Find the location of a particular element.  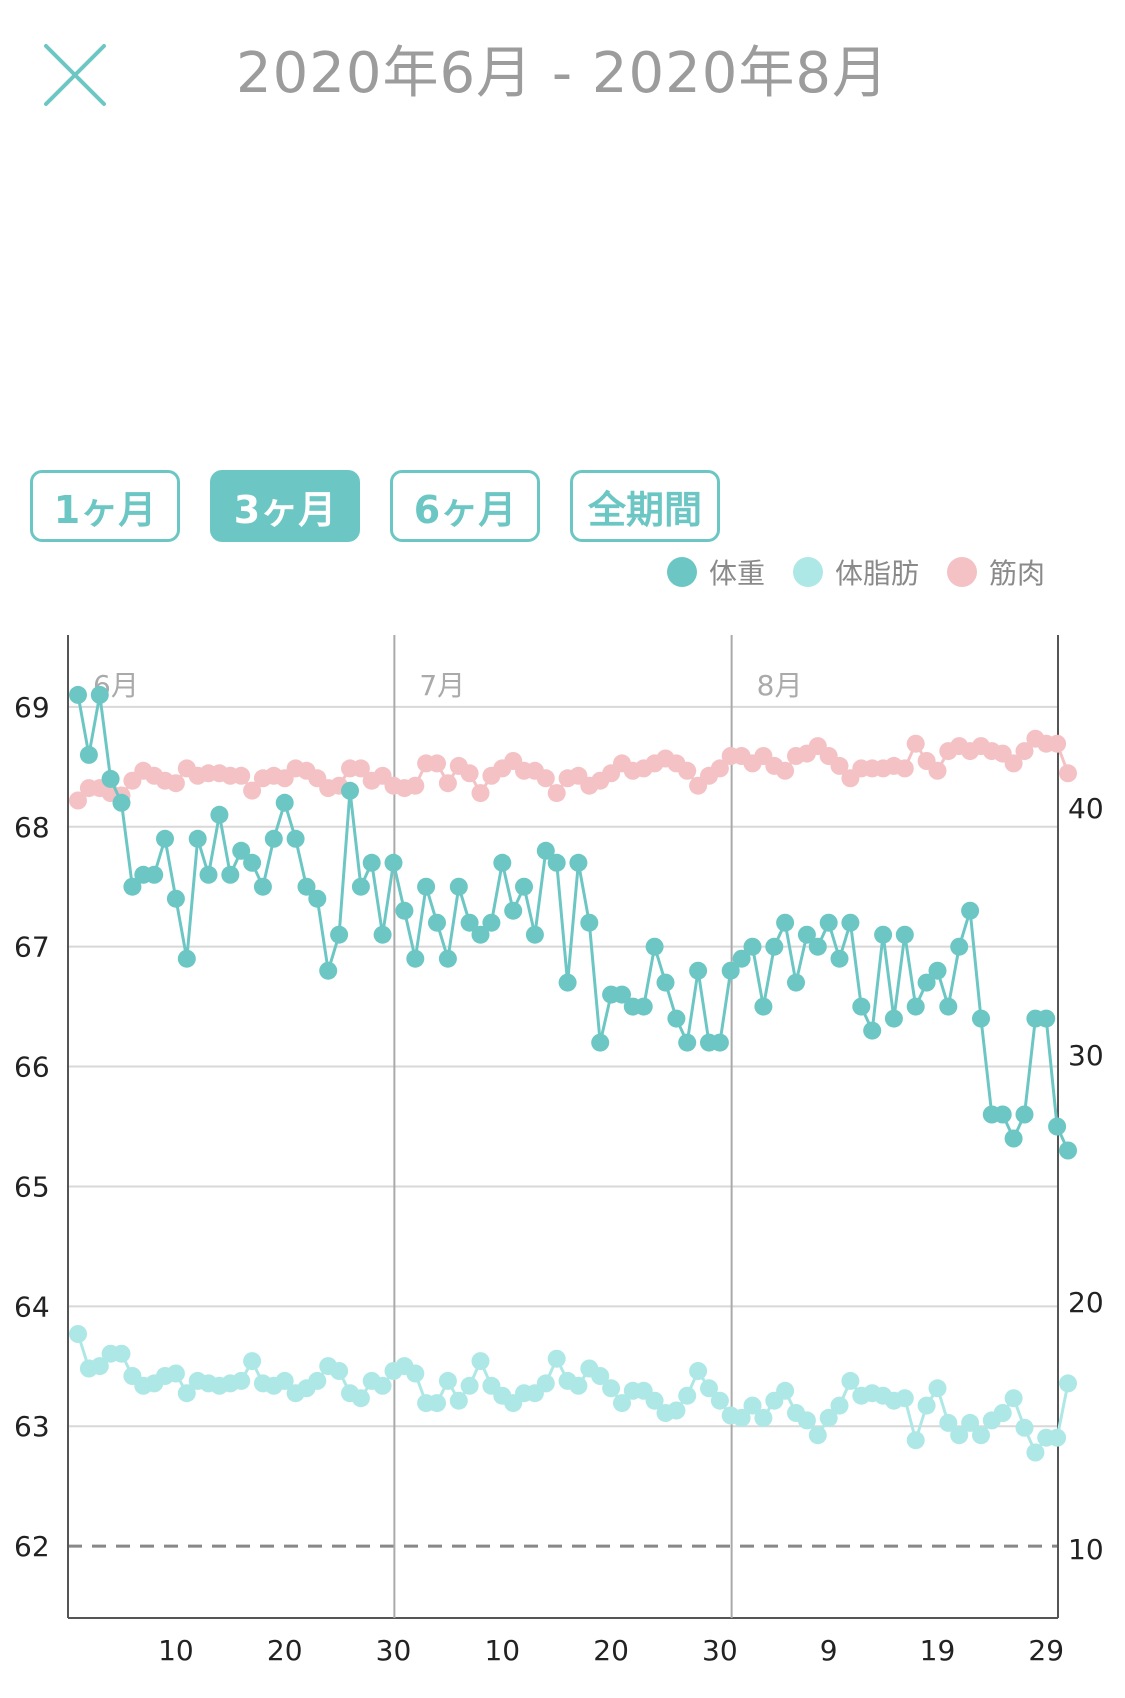

legend-item-muscle: 筋肉 is located at coordinates (995, 572).